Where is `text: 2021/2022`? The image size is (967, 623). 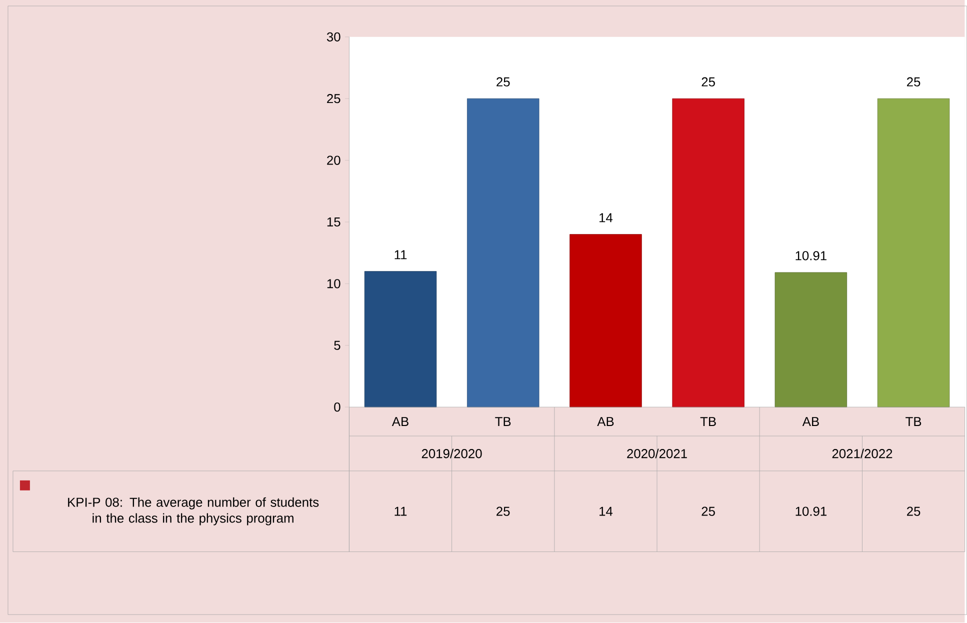
text: 2021/2022 is located at coordinates (862, 453).